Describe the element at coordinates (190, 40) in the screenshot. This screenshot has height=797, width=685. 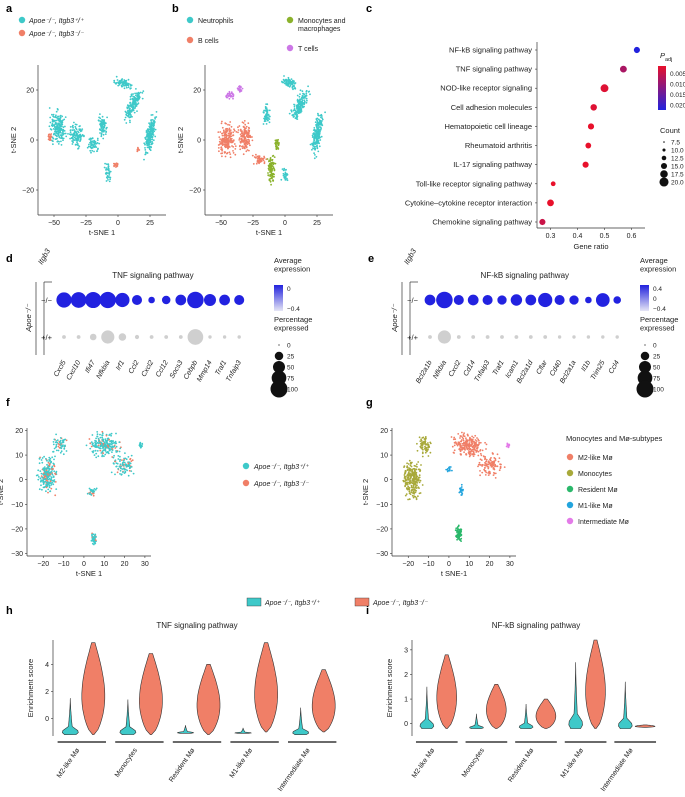
I see `legend-swatch-b` at that location.